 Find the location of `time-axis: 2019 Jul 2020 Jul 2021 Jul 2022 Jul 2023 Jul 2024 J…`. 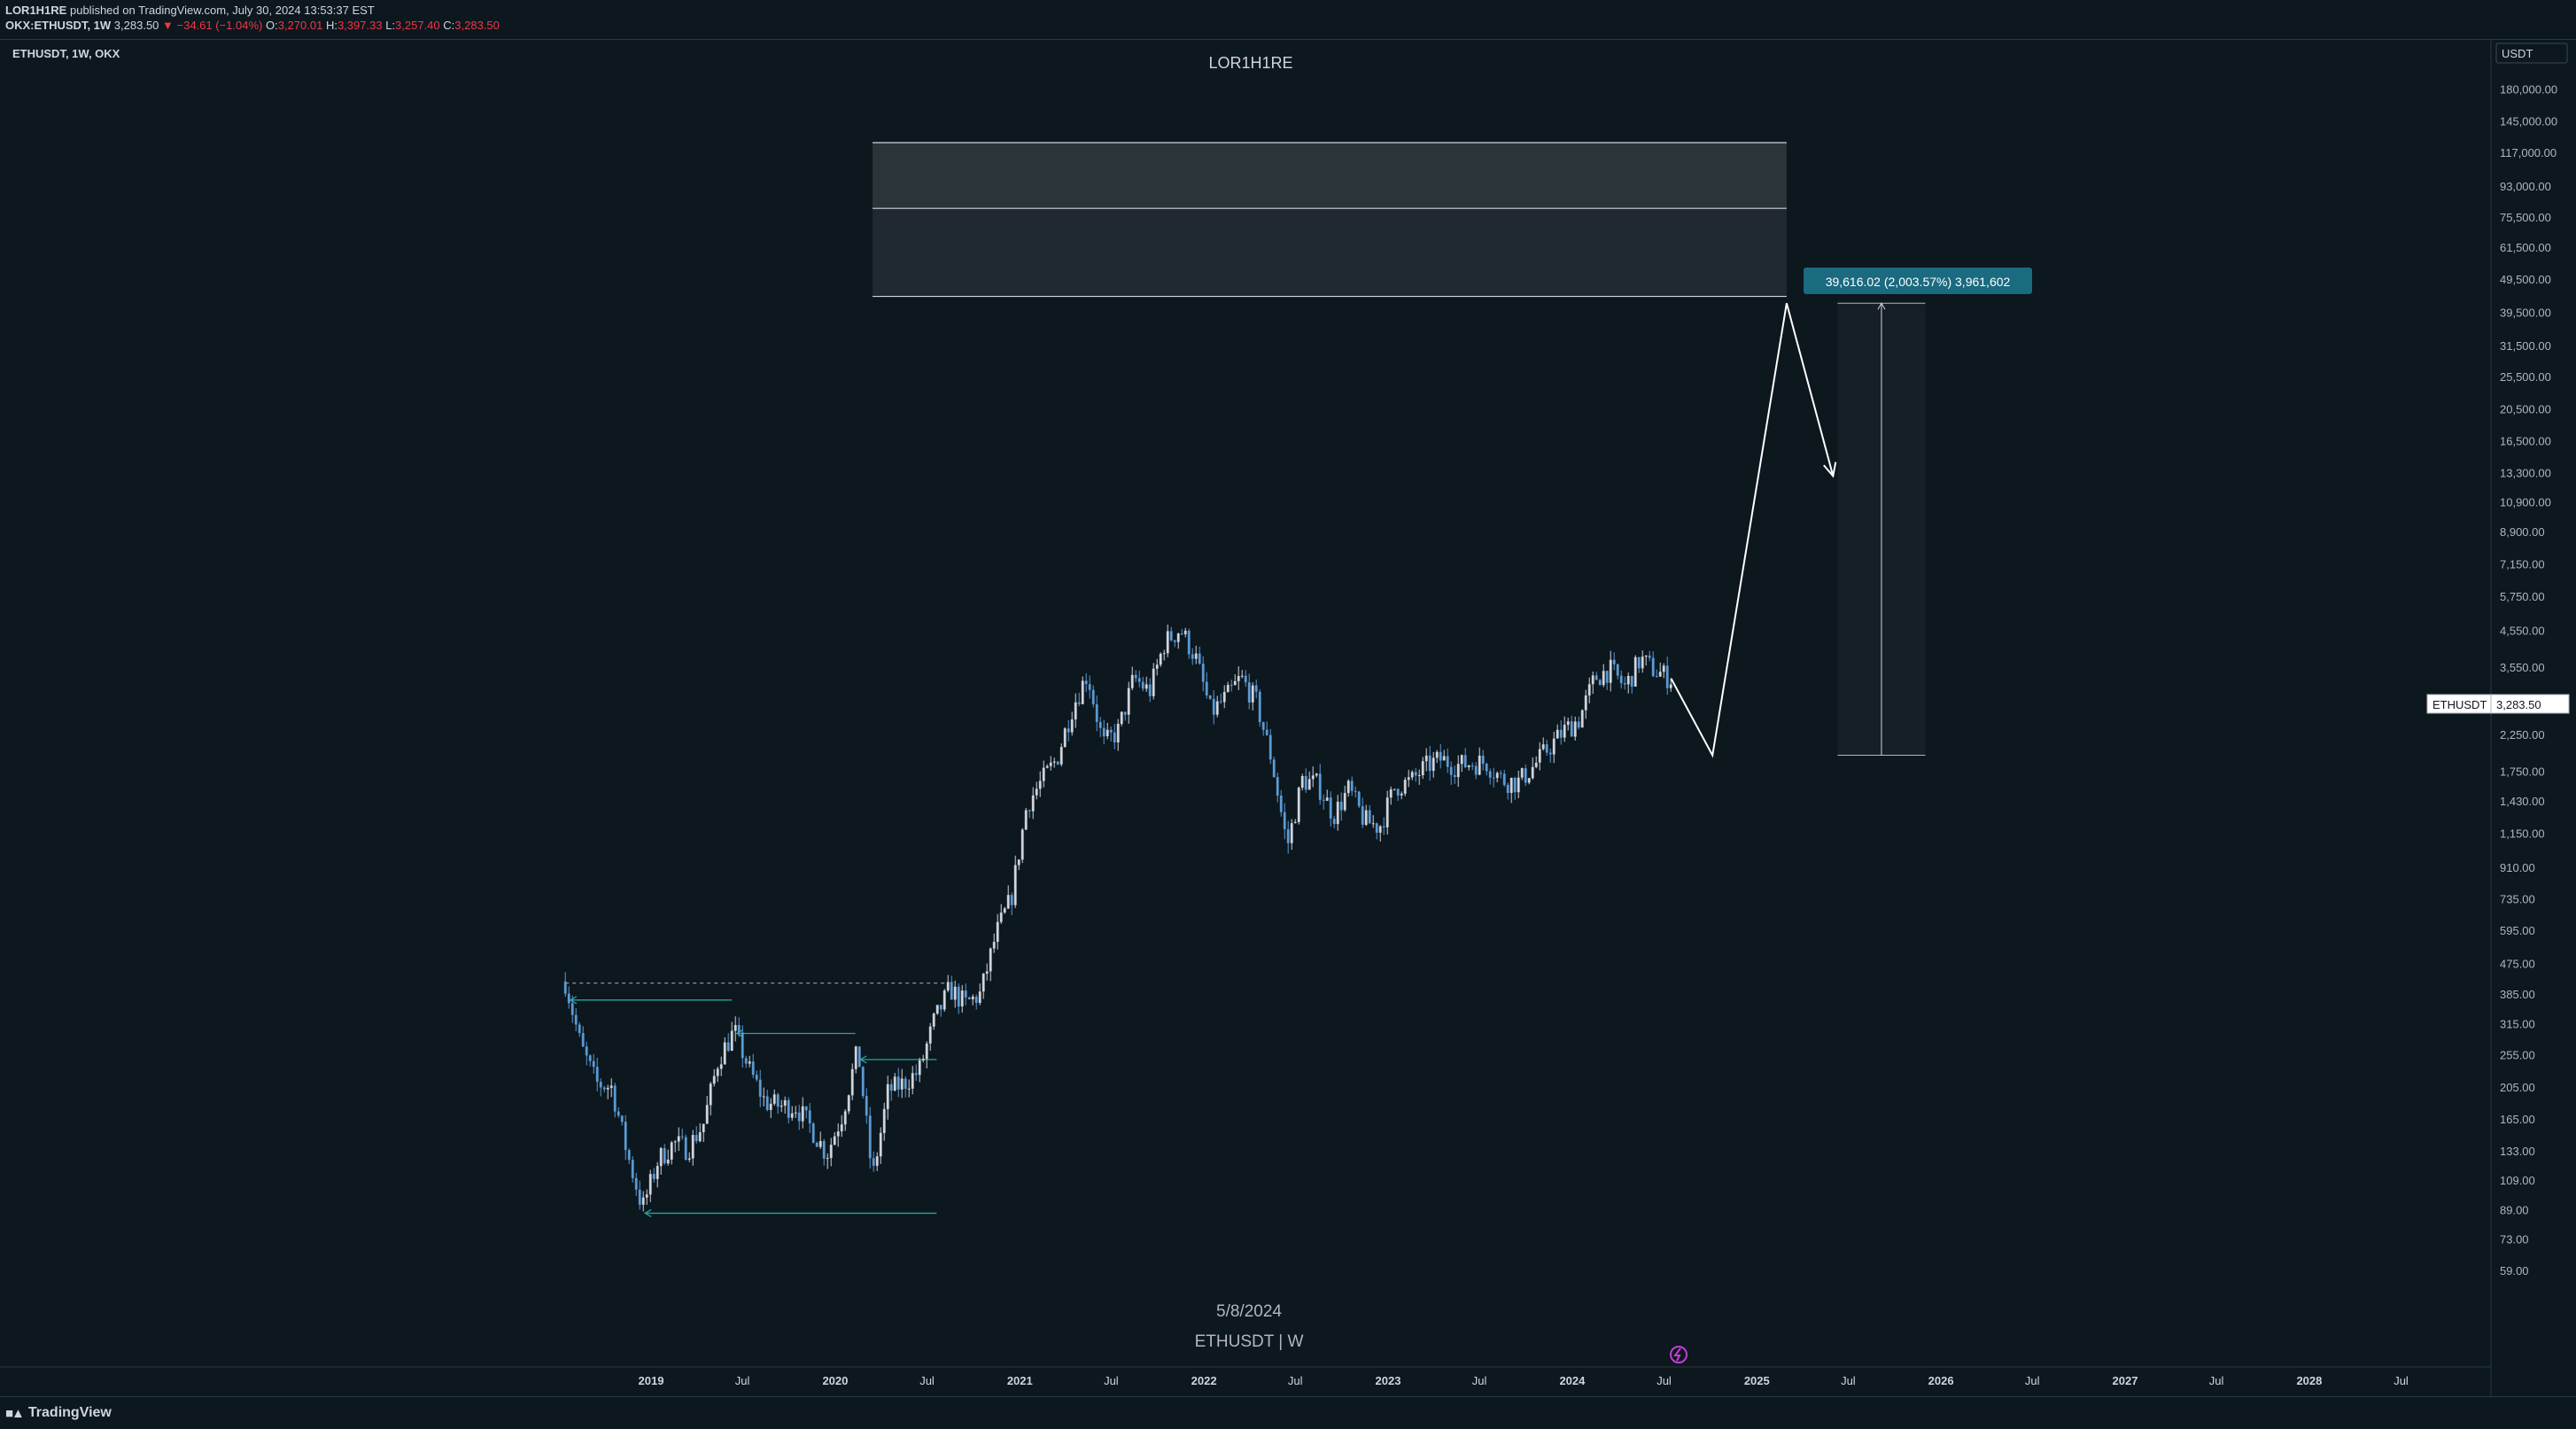

time-axis: 2019 Jul 2020 Jul 2021 Jul 2022 Jul 2023 Jul 2024 J… is located at coordinates (1245, 1376).